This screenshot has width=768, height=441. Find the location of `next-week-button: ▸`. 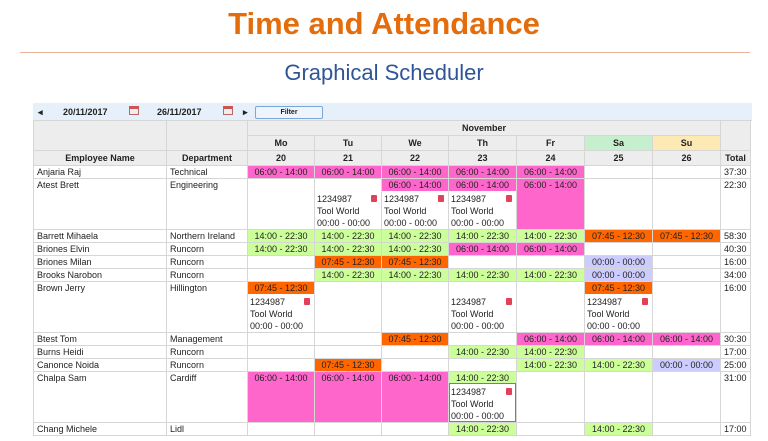

next-week-button: ▸ is located at coordinates (245, 112).